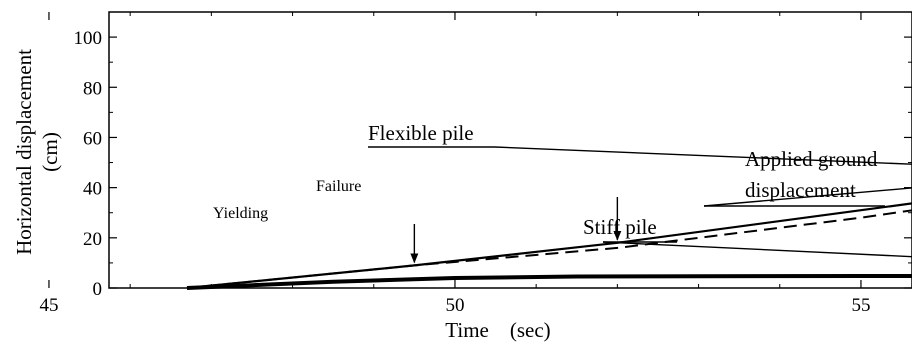 This screenshot has width=912, height=345. What do you see at coordinates (338, 186) in the screenshot?
I see `annotation-failure: Failure` at bounding box center [338, 186].